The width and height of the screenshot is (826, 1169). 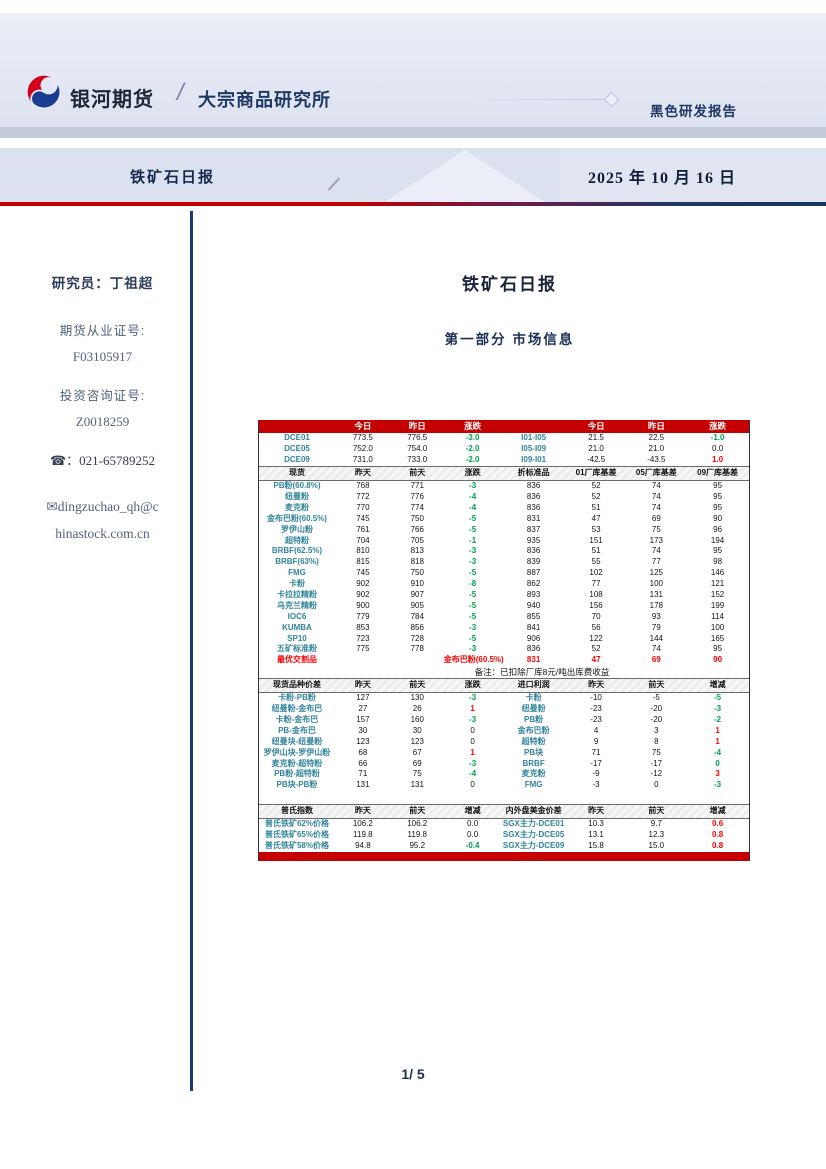 I want to click on table-cell: 130, so click(x=417, y=698).